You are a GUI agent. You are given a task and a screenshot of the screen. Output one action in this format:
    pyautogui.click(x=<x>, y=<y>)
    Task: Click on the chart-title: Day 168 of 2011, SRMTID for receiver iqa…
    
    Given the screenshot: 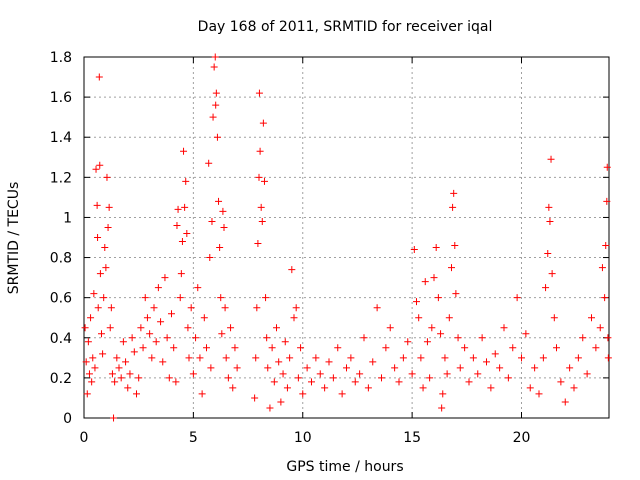 What is the action you would take?
    pyautogui.click(x=345, y=27)
    